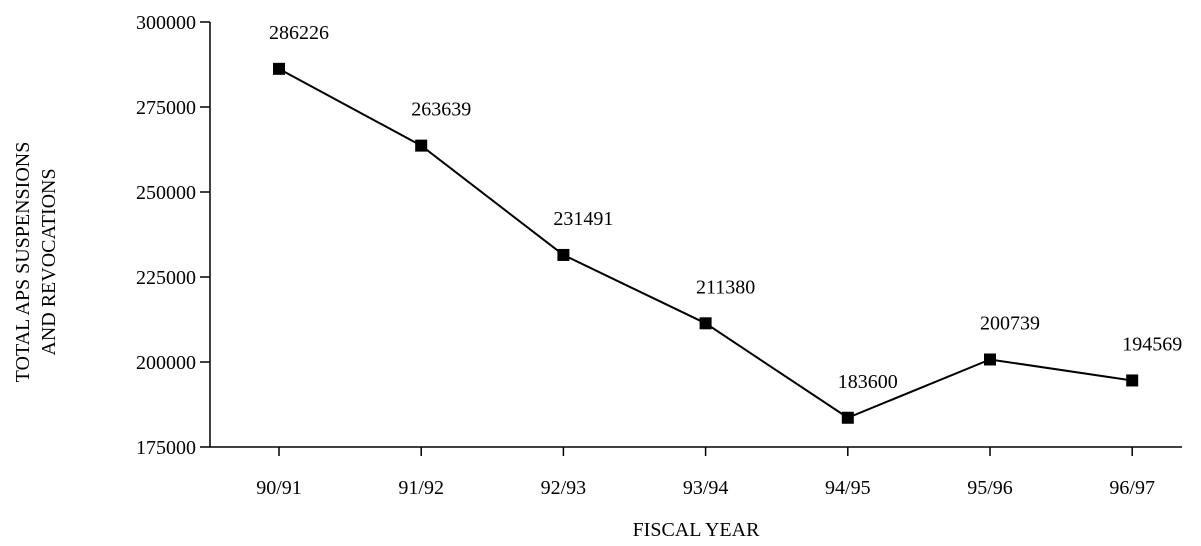 This screenshot has width=1201, height=546. Describe the element at coordinates (848, 488) in the screenshot. I see `x-tick-label: 94/95` at that location.